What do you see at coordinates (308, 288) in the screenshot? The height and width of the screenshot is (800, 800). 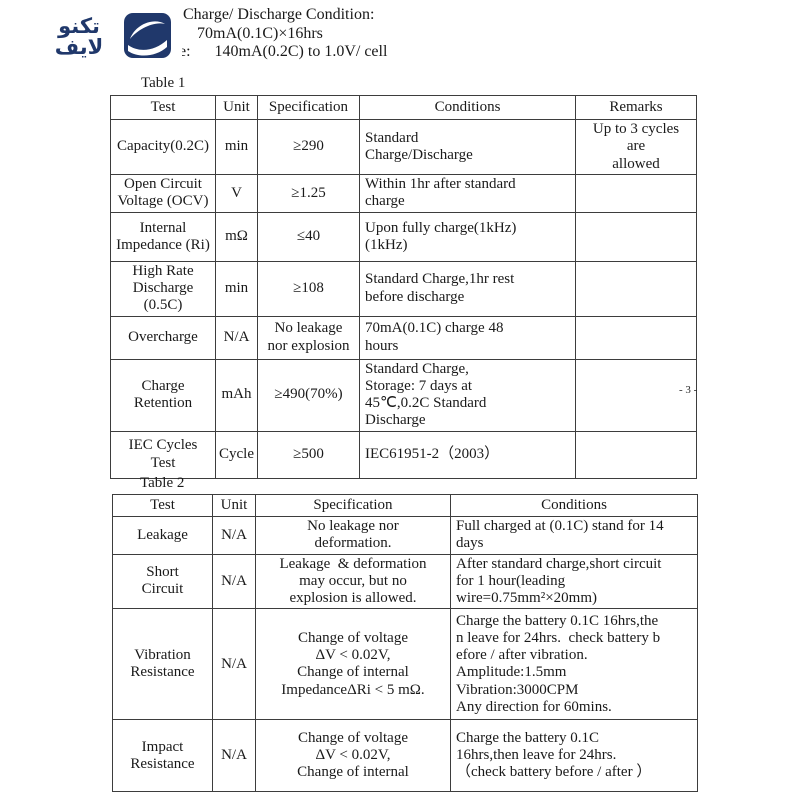 I see `t1-r3-spec-cell: ≥108` at bounding box center [308, 288].